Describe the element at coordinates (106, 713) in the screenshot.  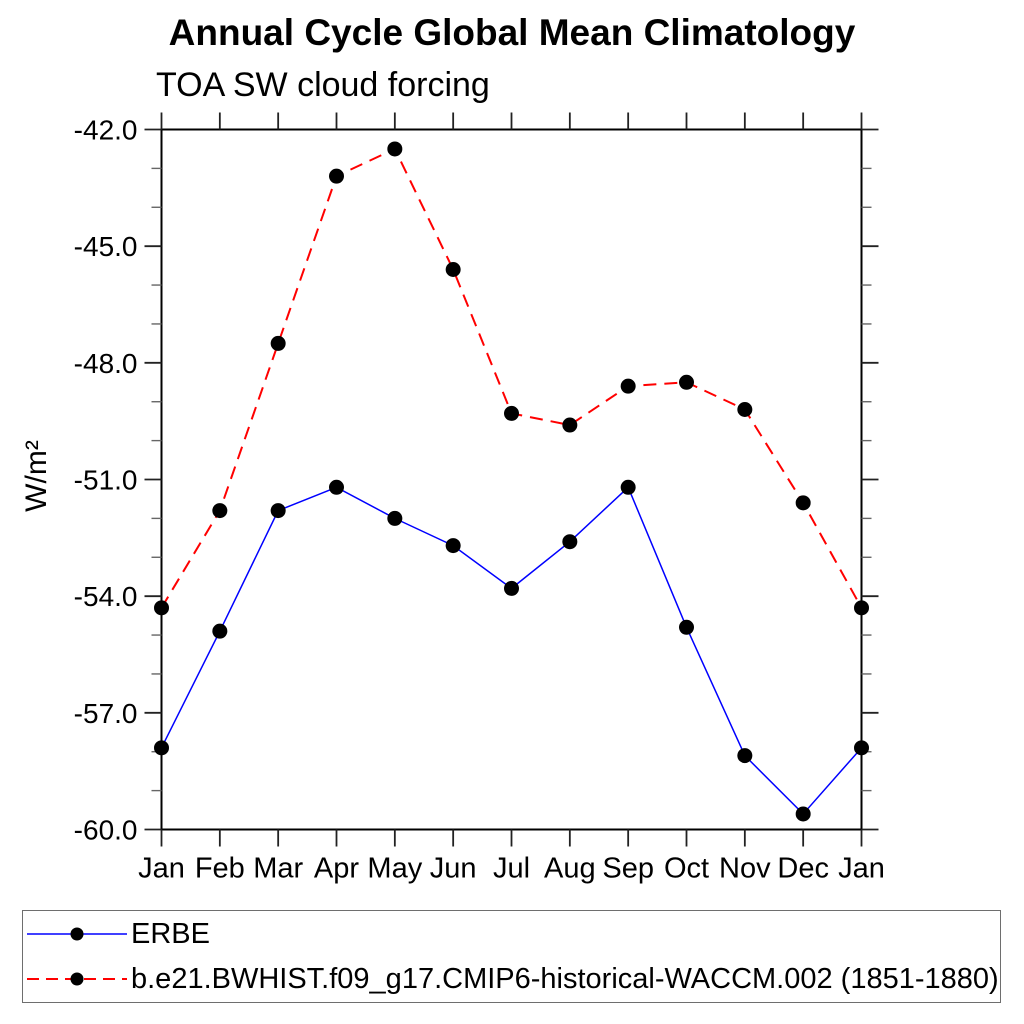
I see `y-tick-label: -57.0` at that location.